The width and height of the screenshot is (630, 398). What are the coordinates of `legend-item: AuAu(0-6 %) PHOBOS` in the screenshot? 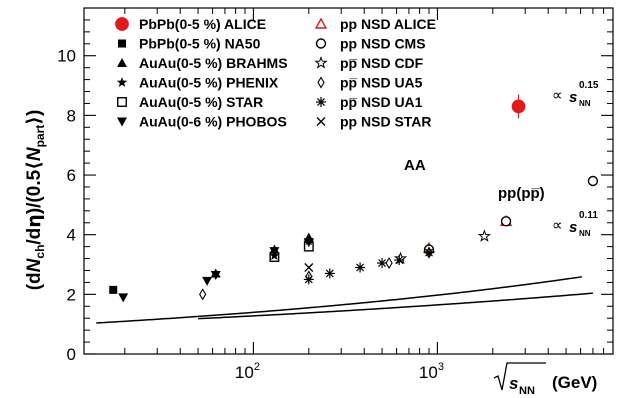 It's located at (202, 122).